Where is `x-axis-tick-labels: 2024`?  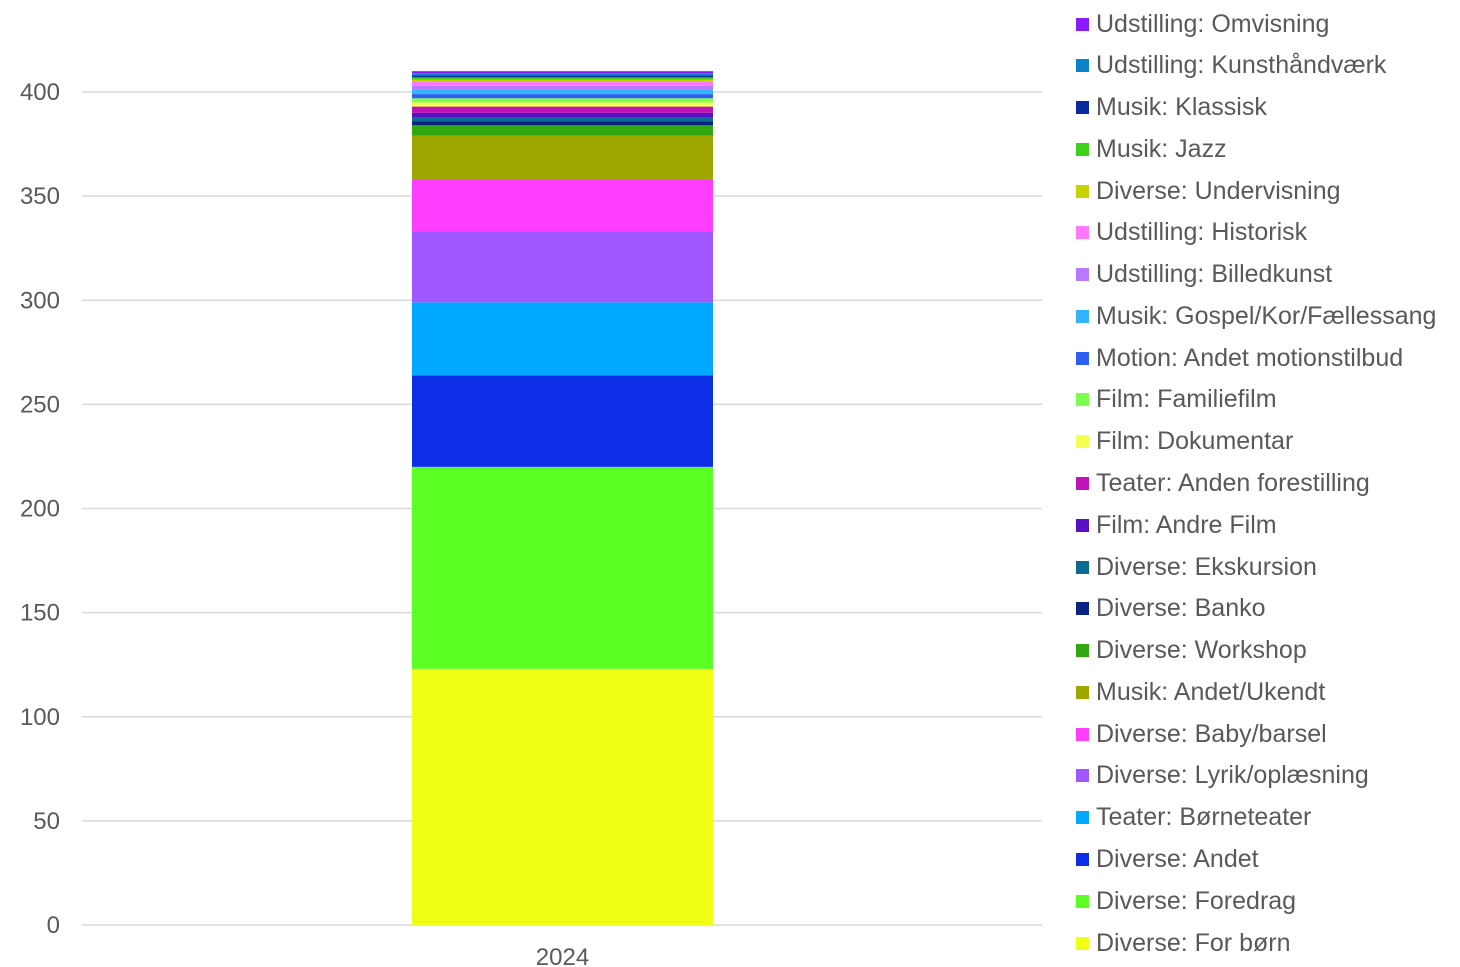 x-axis-tick-labels: 2024 is located at coordinates (562, 955).